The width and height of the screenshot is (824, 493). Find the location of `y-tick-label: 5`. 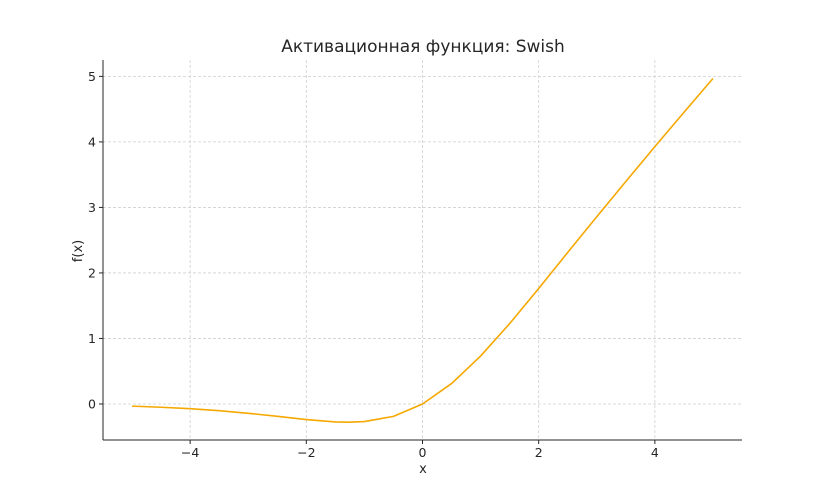

y-tick-label: 5 is located at coordinates (92, 76).